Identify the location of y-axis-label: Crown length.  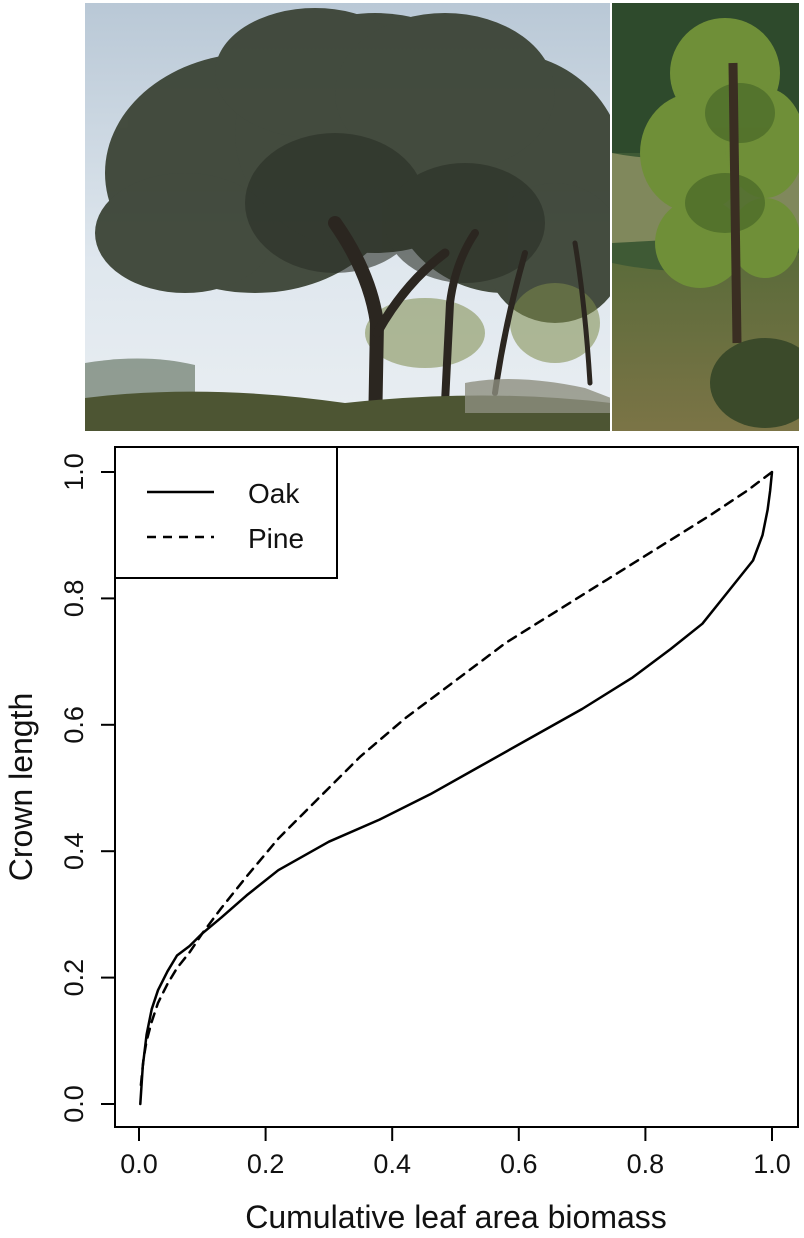
(21, 787).